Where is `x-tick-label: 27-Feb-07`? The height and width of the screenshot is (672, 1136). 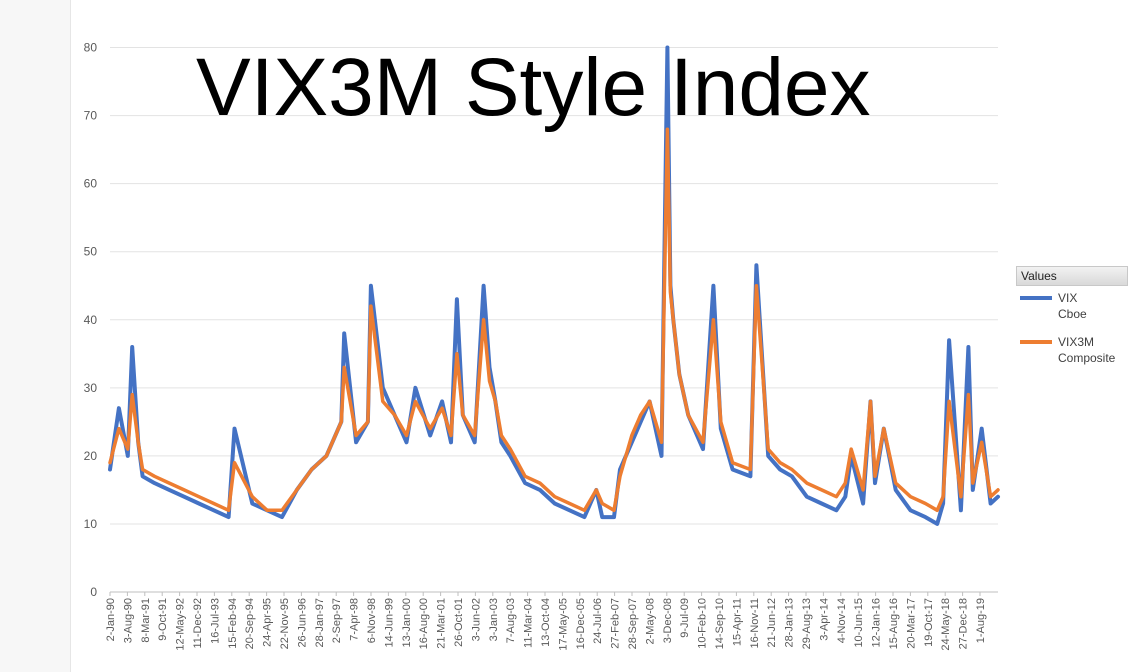 x-tick-label: 27-Feb-07 is located at coordinates (616, 623).